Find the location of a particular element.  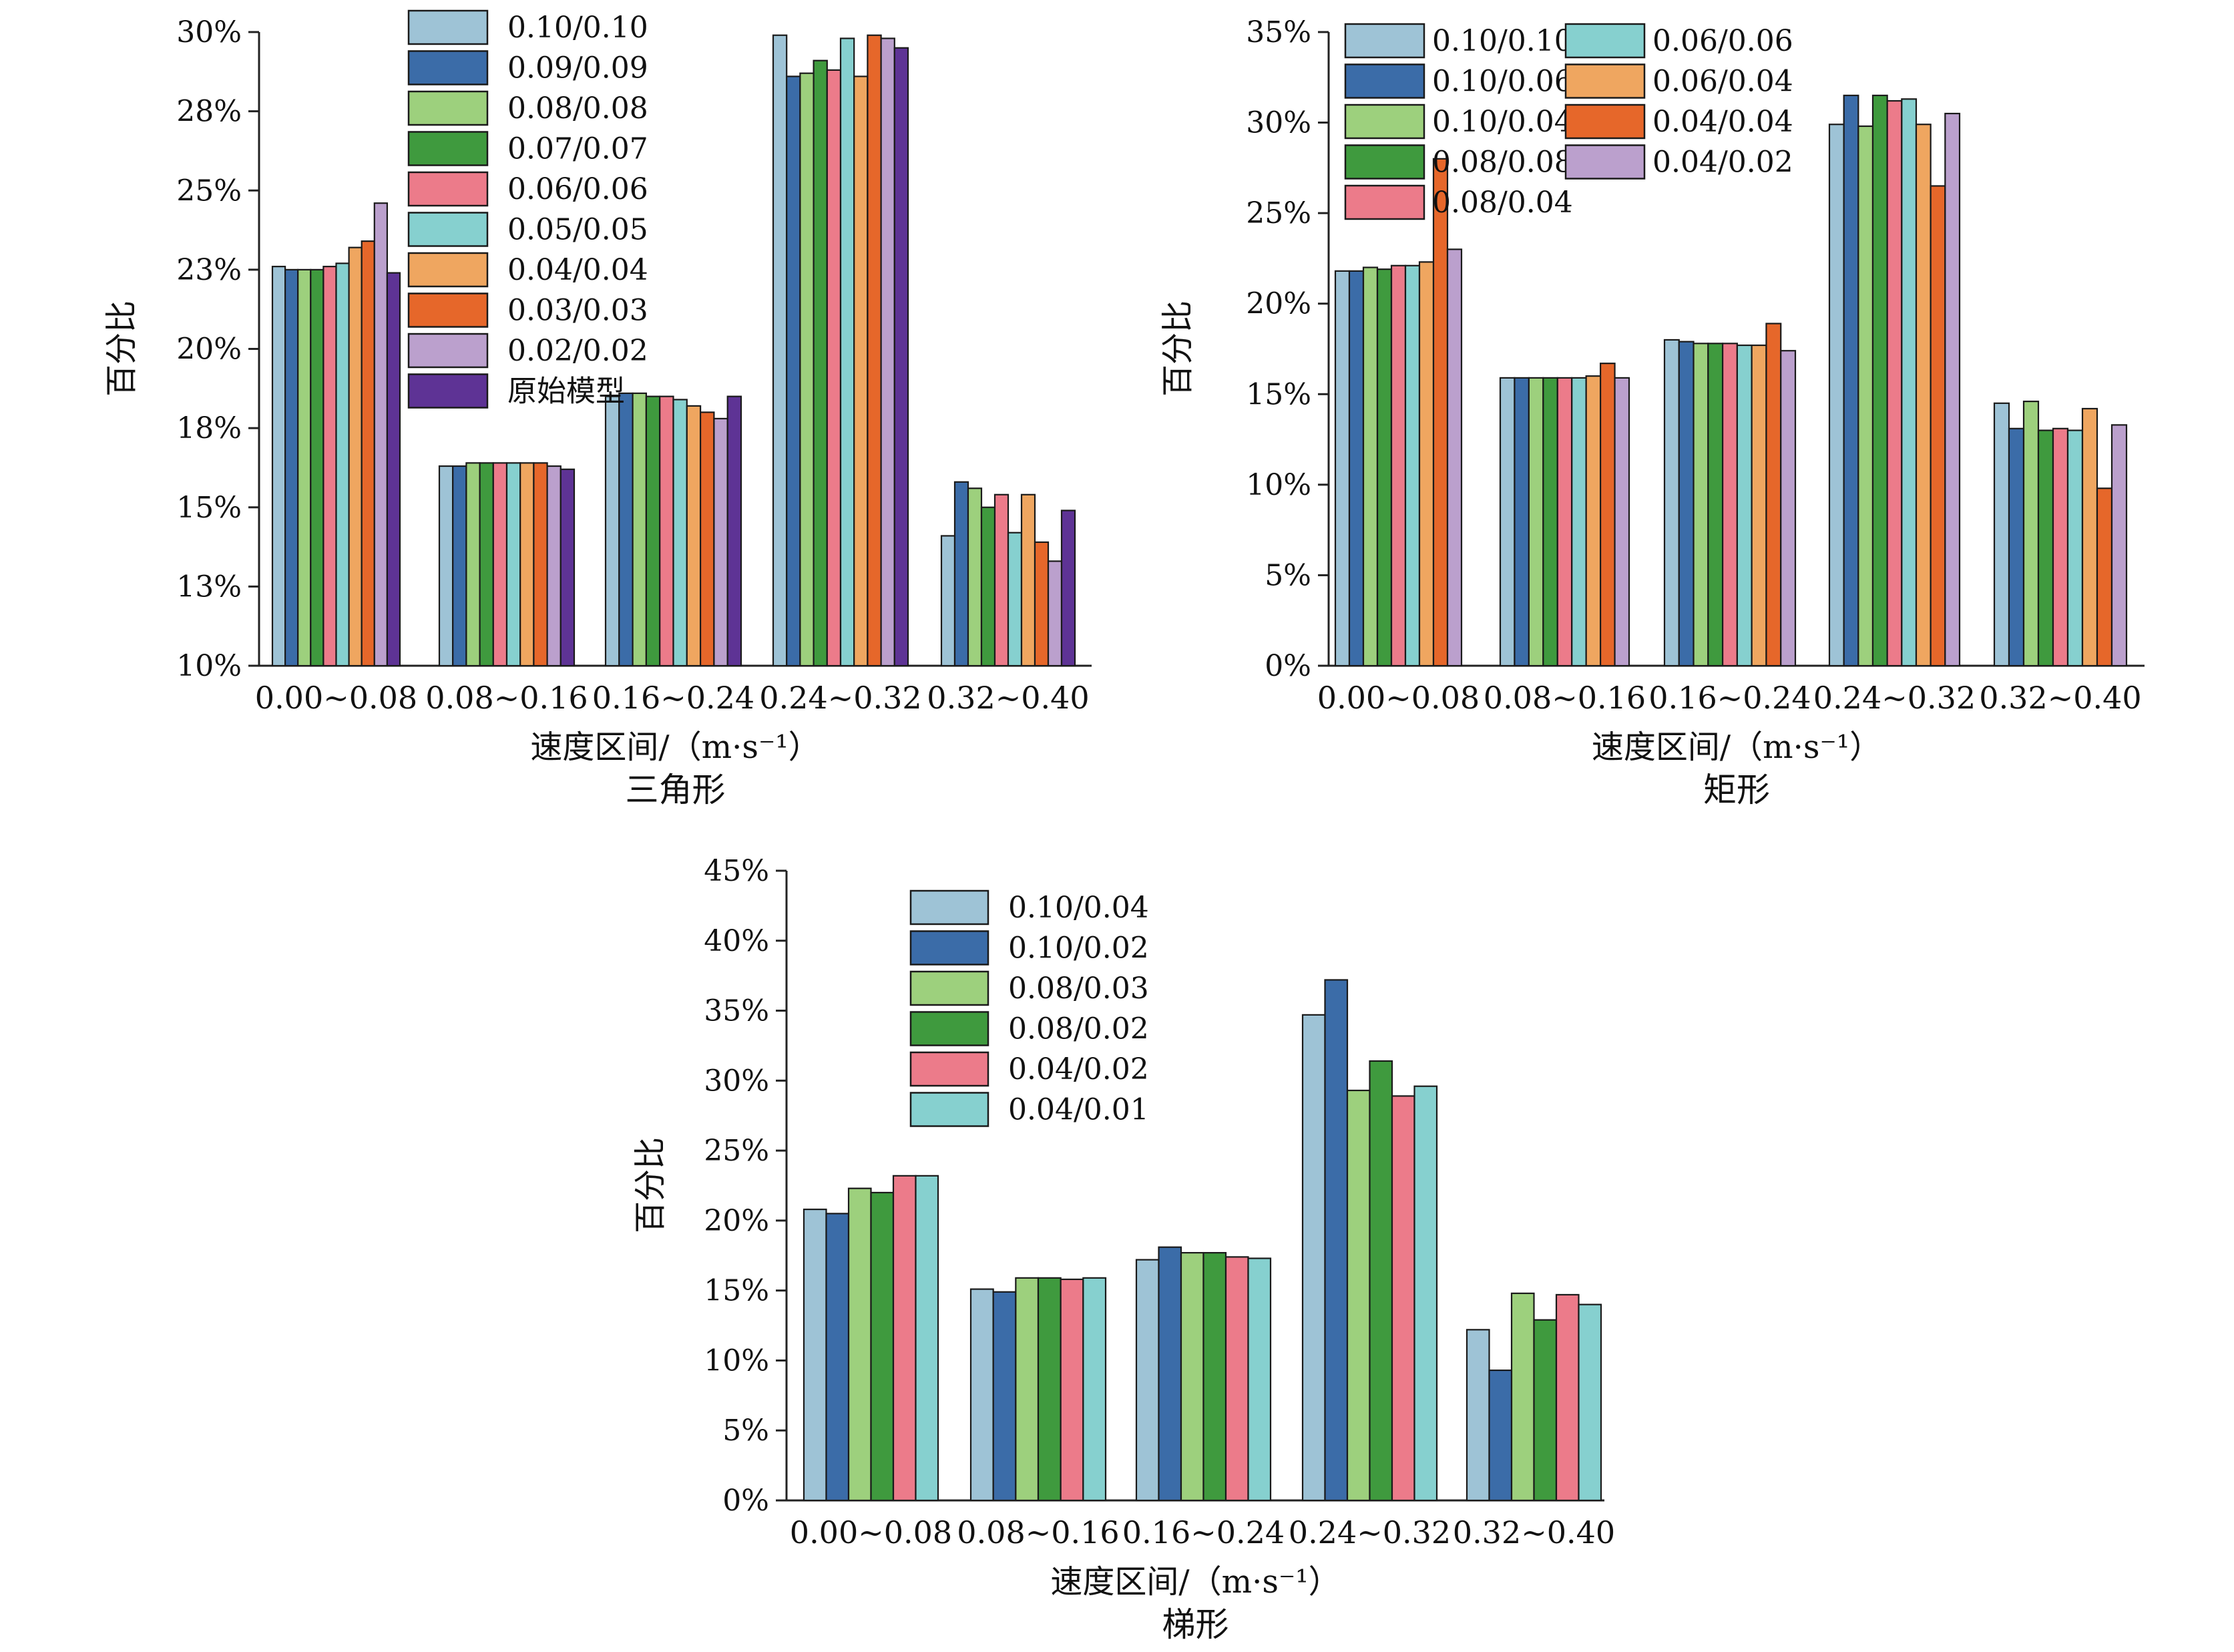

legend-item: 0.06/0.04 is located at coordinates (1679, 81).